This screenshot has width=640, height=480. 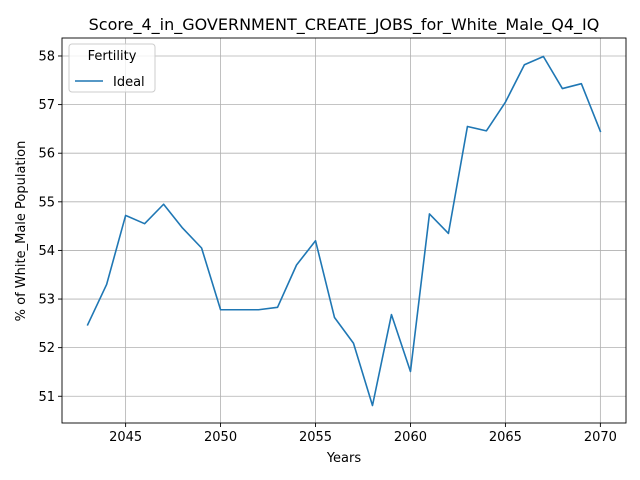 What do you see at coordinates (46, 251) in the screenshot?
I see `y-tick-label: 54` at bounding box center [46, 251].